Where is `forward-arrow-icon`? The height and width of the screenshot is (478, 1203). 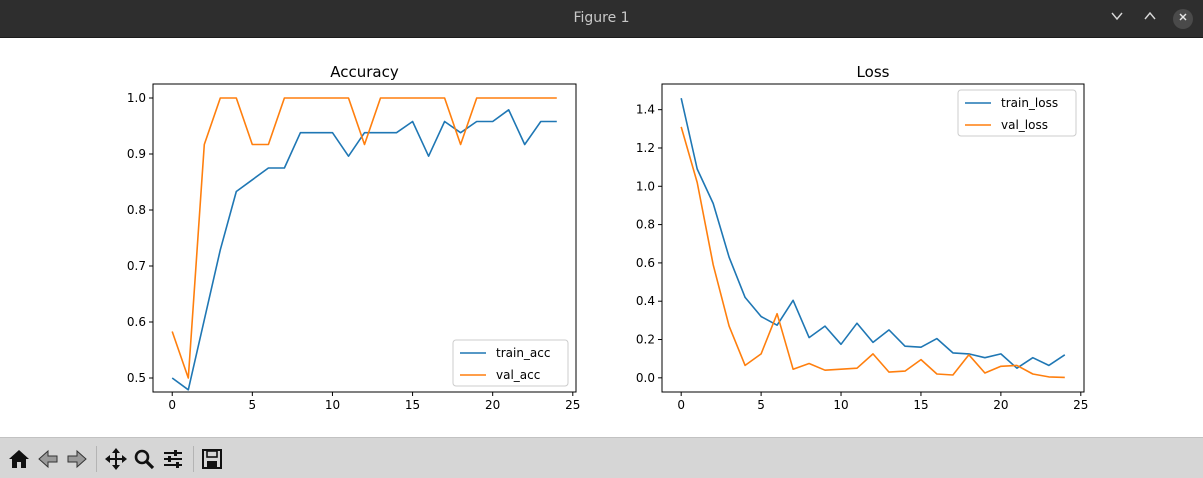
forward-arrow-icon is located at coordinates (77, 459).